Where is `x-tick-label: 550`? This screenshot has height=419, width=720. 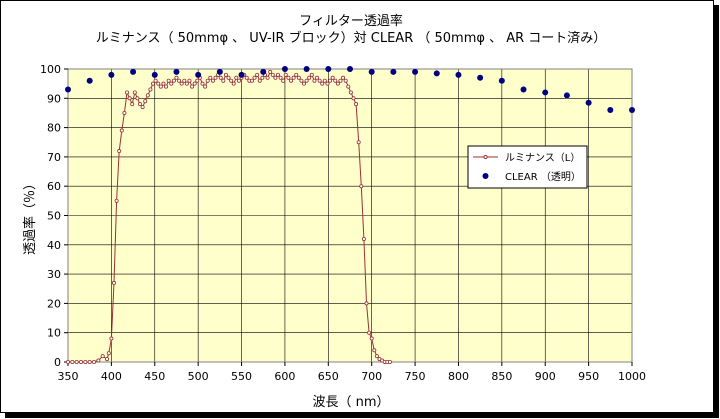
x-tick-label: 550 is located at coordinates (241, 376).